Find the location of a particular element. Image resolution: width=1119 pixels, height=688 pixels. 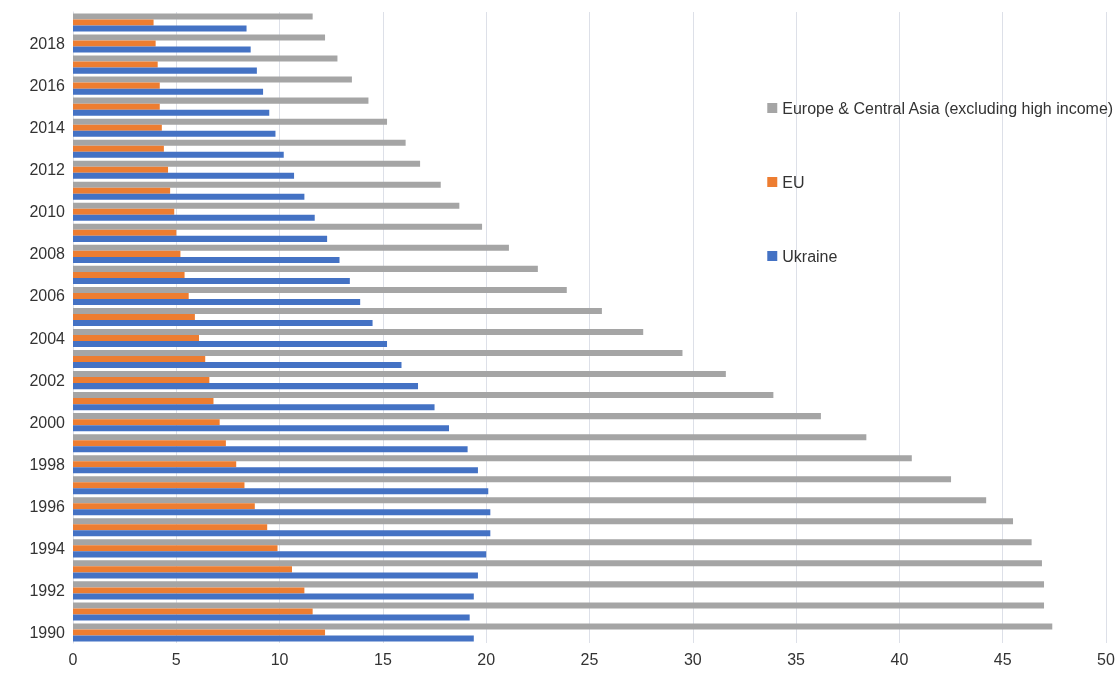

x-tick-label: 15 is located at coordinates (383, 659).